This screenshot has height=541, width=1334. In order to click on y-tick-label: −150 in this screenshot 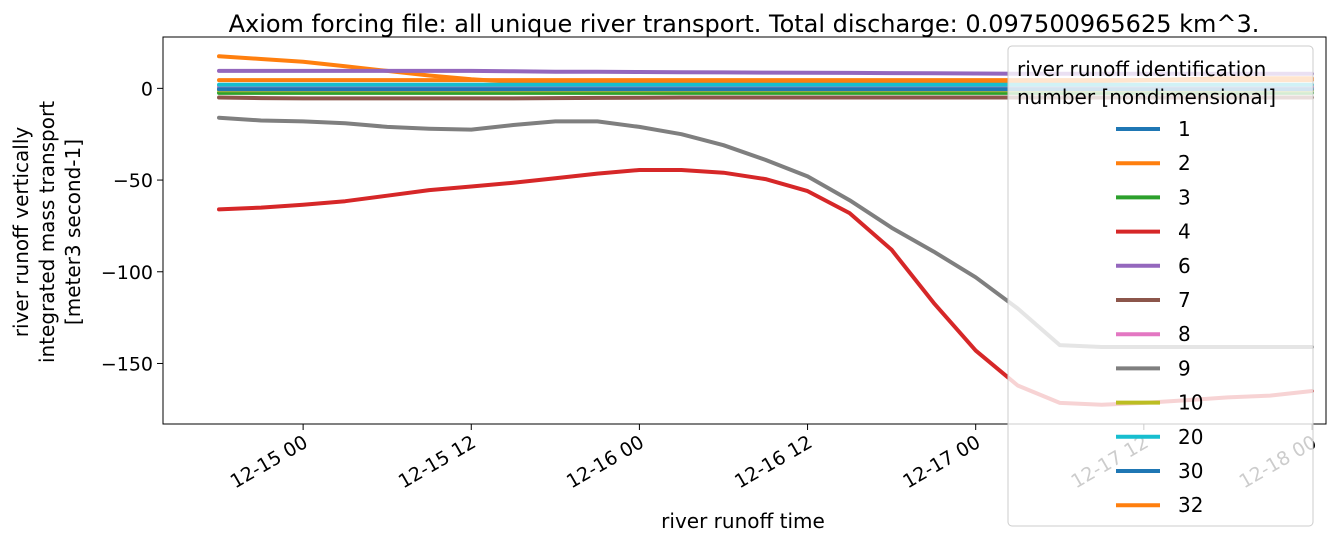, I will do `click(127, 364)`.